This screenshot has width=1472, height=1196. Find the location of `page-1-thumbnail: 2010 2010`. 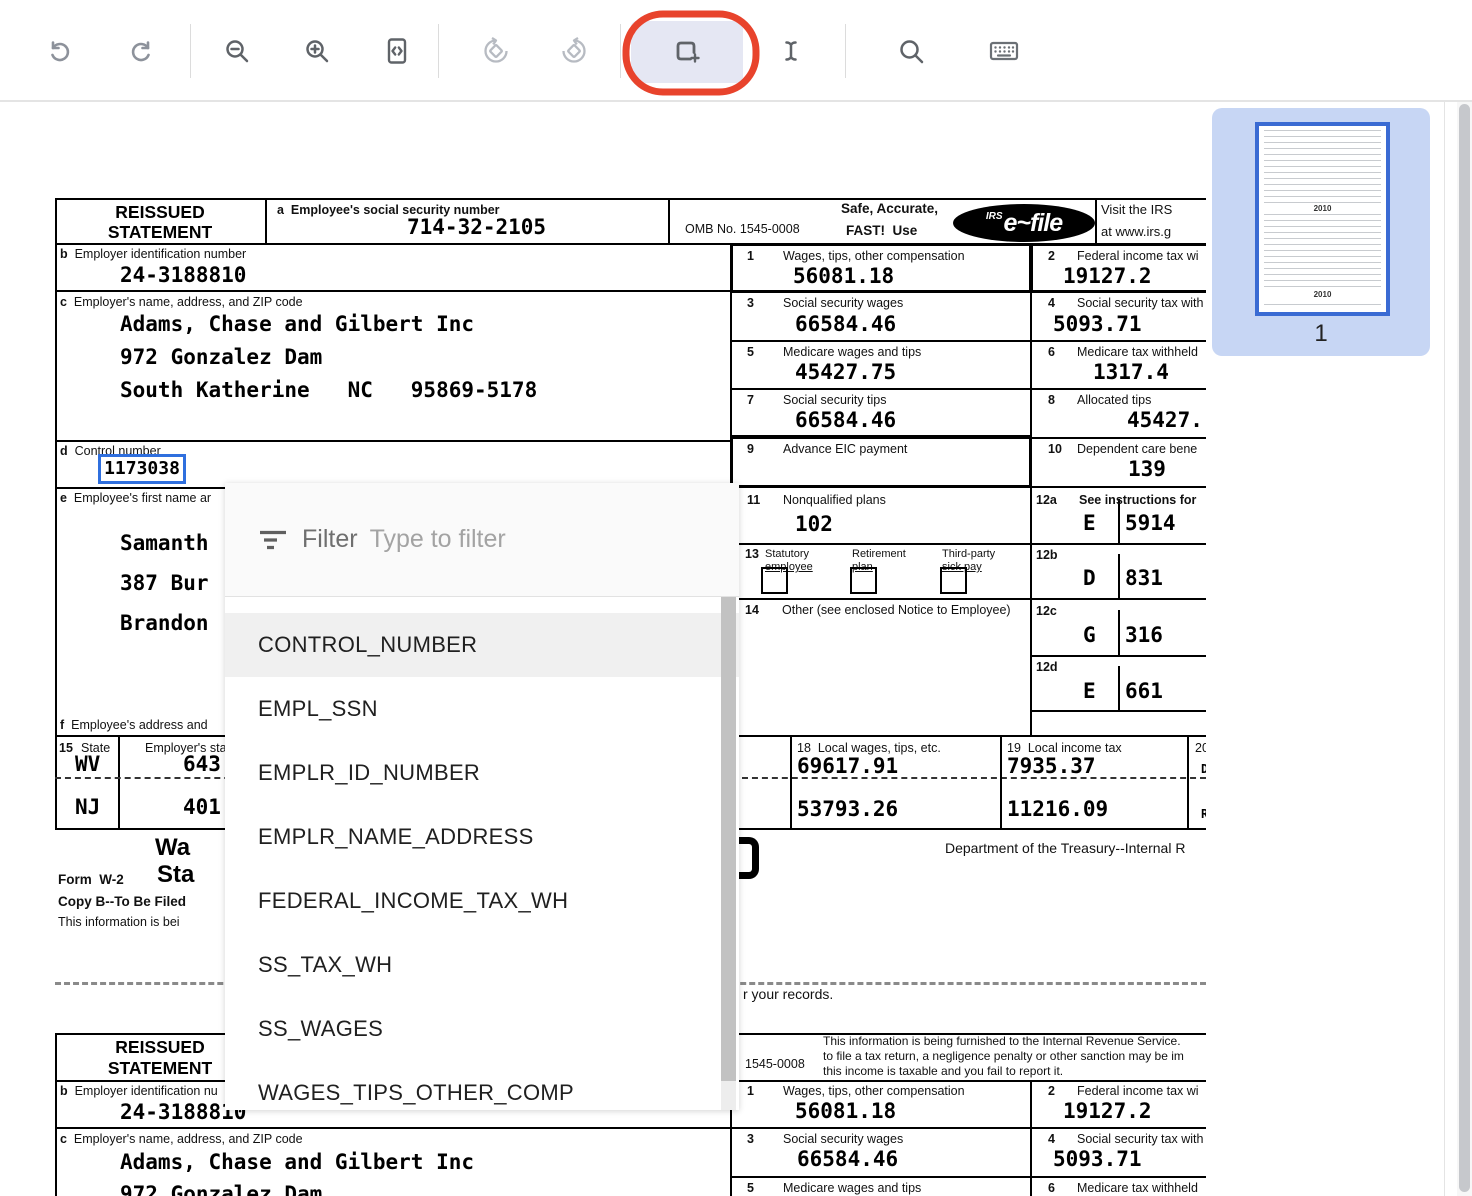

page-1-thumbnail: 2010 2010 is located at coordinates (1322, 219).